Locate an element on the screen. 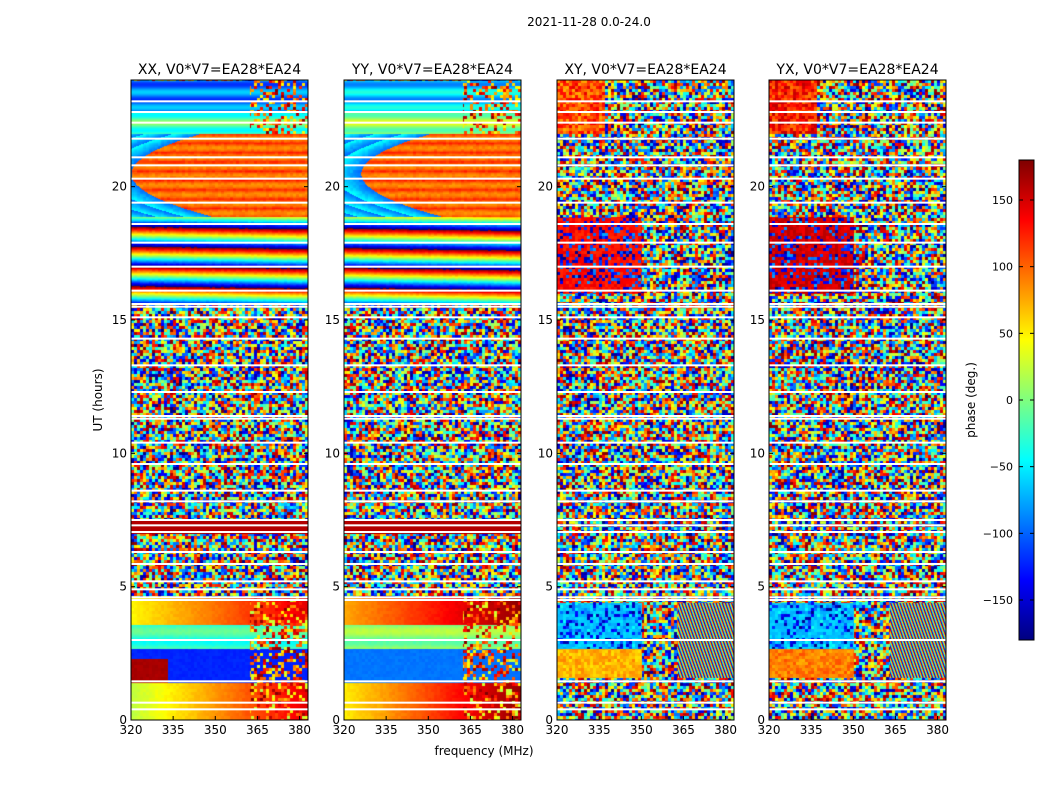  x-axis-label: frequency (MHz) is located at coordinates (483, 751).